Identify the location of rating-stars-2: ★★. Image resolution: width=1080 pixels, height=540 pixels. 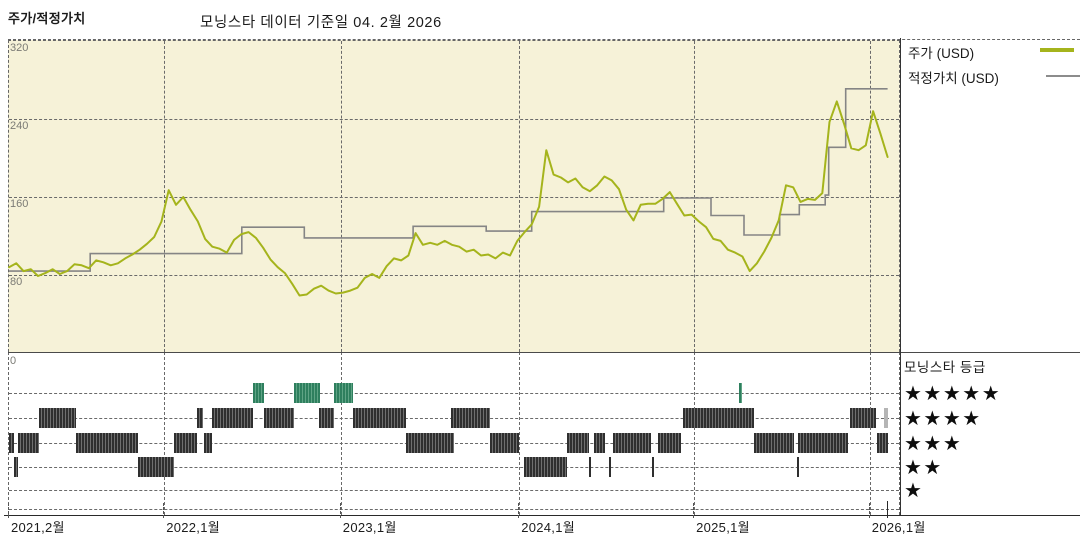
(923, 467).